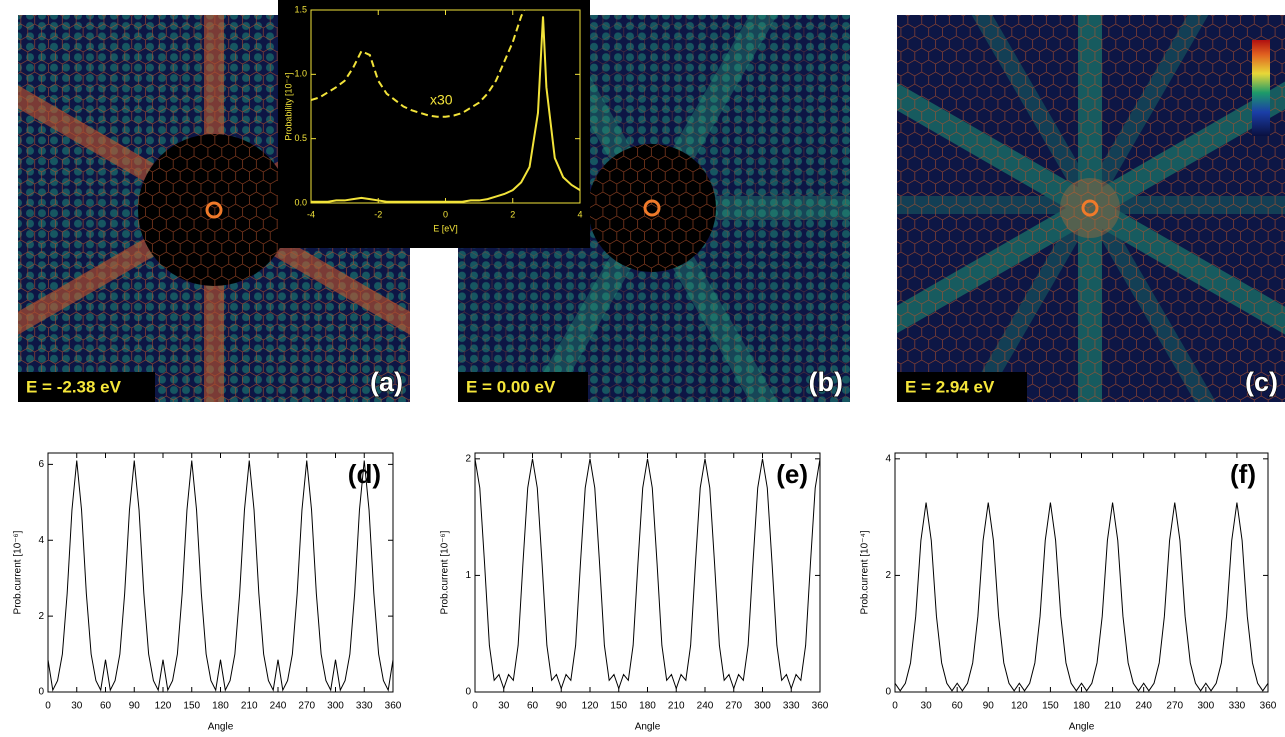  I want to click on energy-label: E = -2.38 eV, so click(74, 386).